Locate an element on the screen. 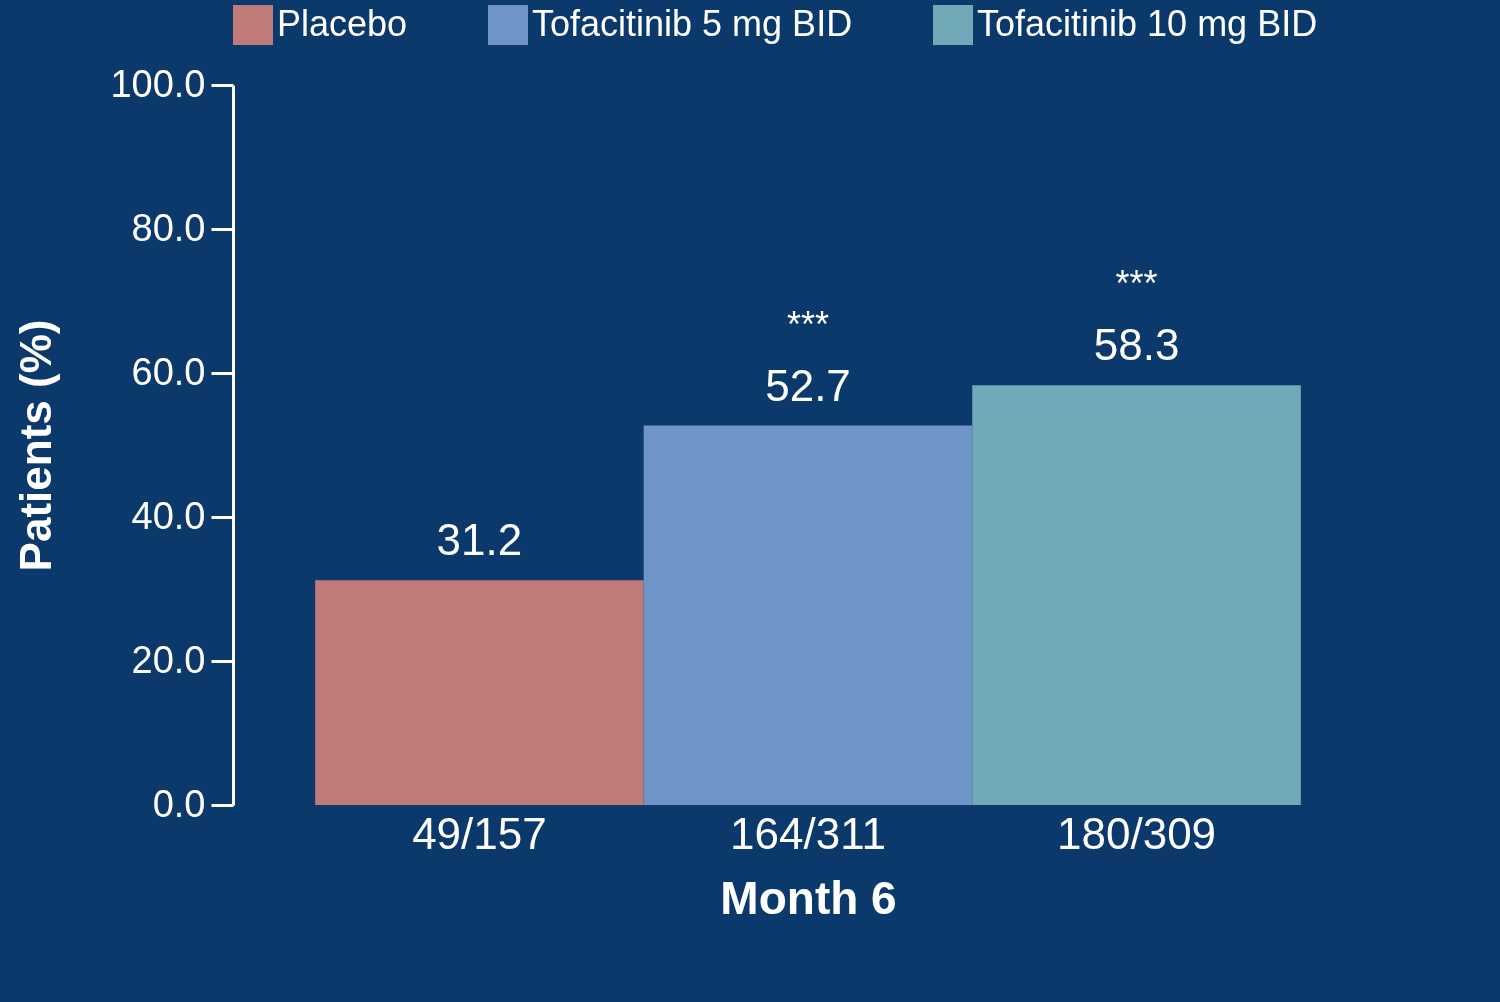  data-label: 52.7 is located at coordinates (808, 385).